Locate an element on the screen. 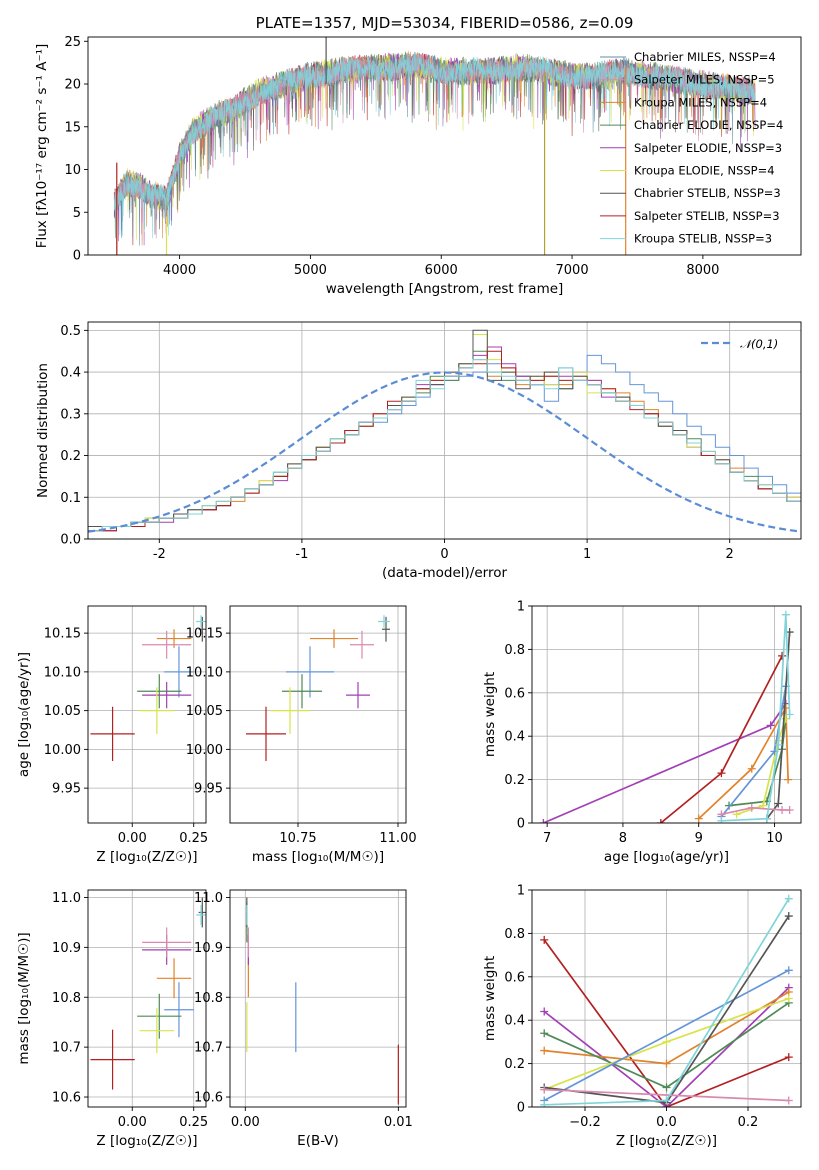 Image resolution: width=819 pixels, height=1170 pixels. x-tick-label: −0.2 is located at coordinates (585, 1122).